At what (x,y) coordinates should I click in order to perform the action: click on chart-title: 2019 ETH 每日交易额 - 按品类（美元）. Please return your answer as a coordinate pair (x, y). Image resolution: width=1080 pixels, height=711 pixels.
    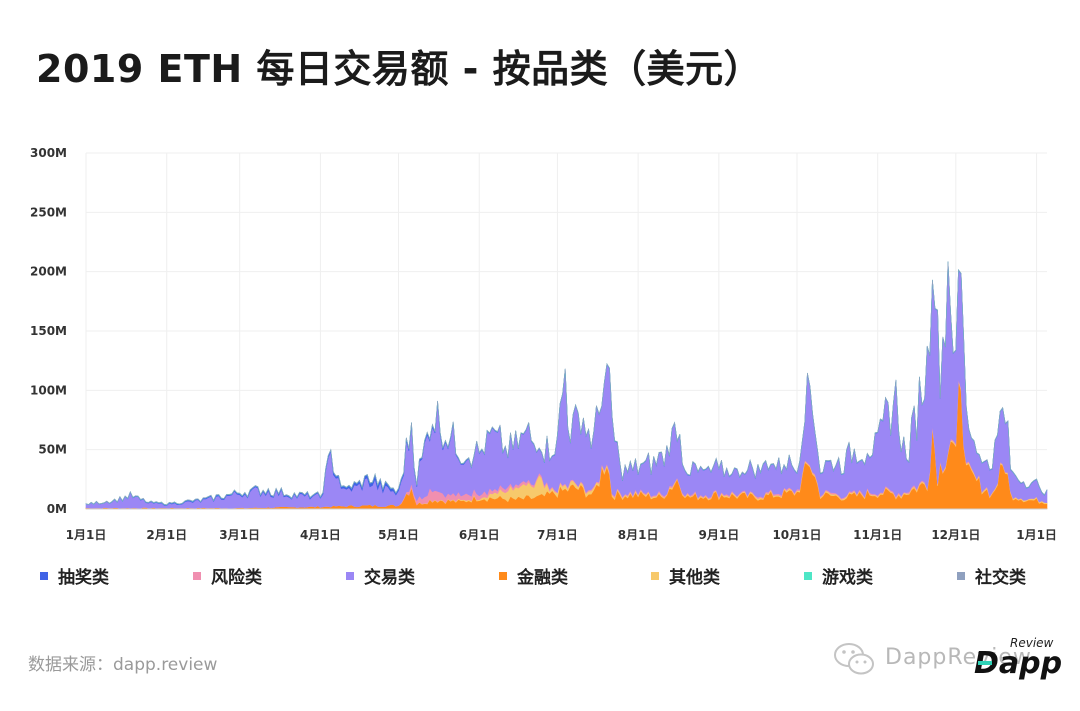
    Looking at the image, I should click on (399, 69).